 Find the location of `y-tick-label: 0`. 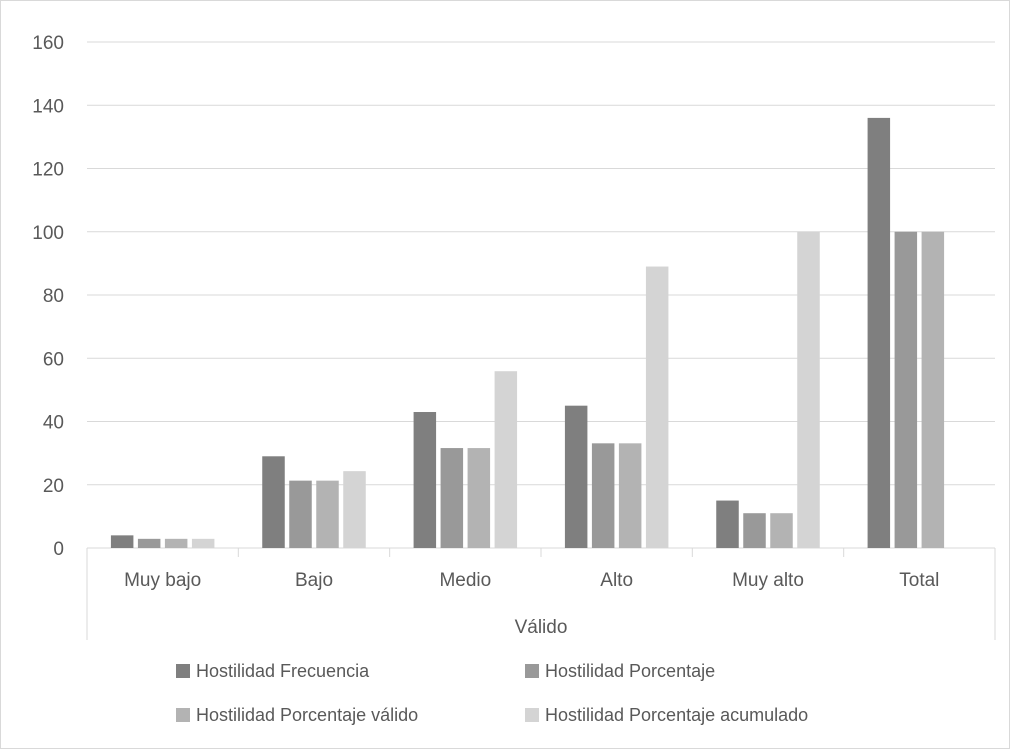

y-tick-label: 0 is located at coordinates (58, 549).